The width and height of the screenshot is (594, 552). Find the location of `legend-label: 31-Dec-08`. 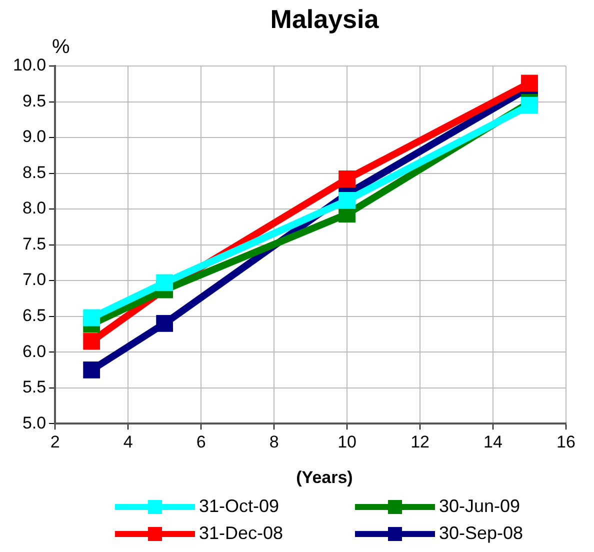

legend-label: 31-Dec-08 is located at coordinates (241, 533).